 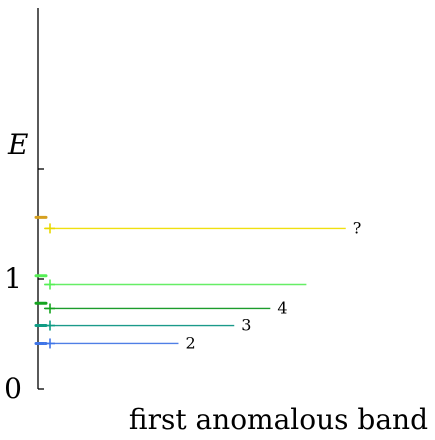 I want to click on y-tick-label-0: 0, so click(x=13, y=388).